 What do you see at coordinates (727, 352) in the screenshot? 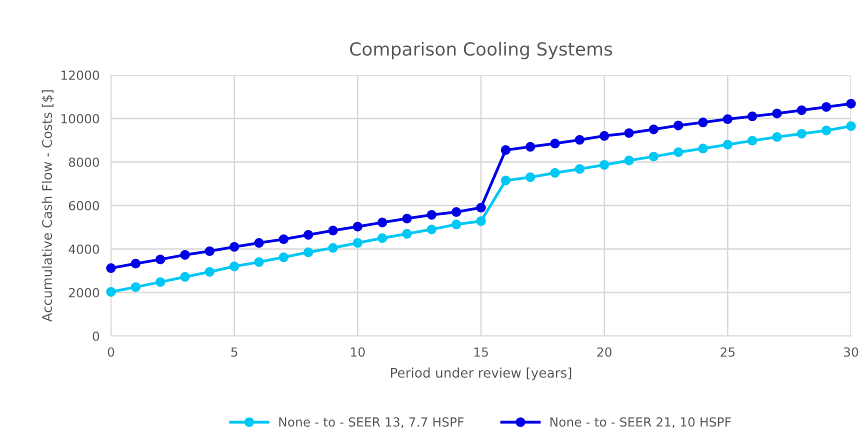
I see `x-tick-label: 25` at bounding box center [727, 352].